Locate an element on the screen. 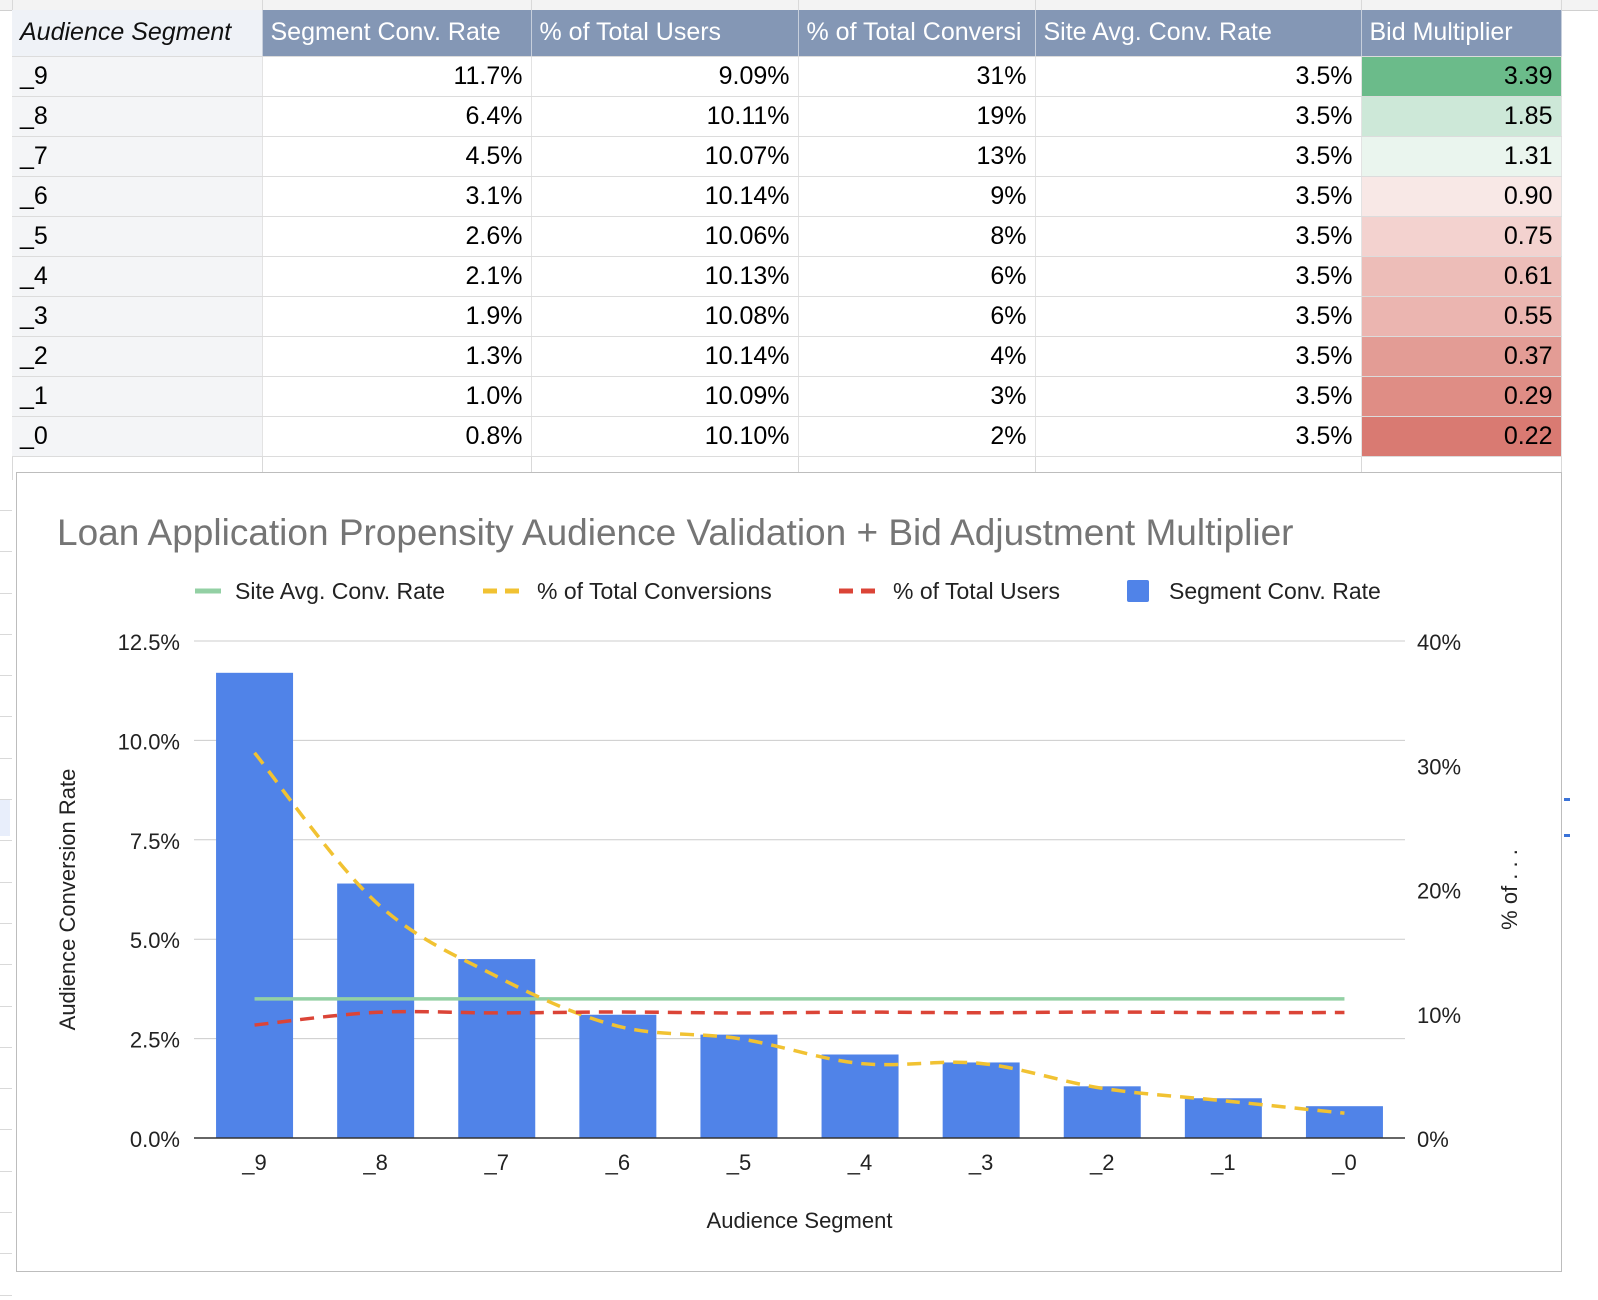  cell-pct-total-users: 10.10% is located at coordinates (665, 436).